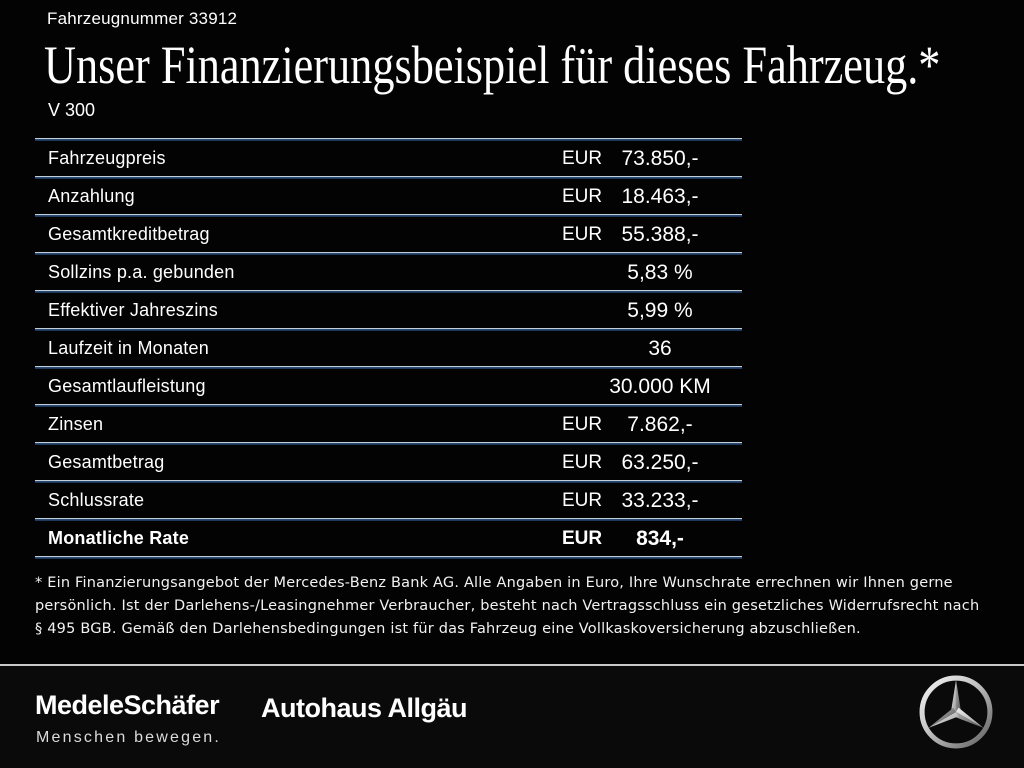  Describe the element at coordinates (91, 196) in the screenshot. I see `row-label: Anzahlung` at that location.